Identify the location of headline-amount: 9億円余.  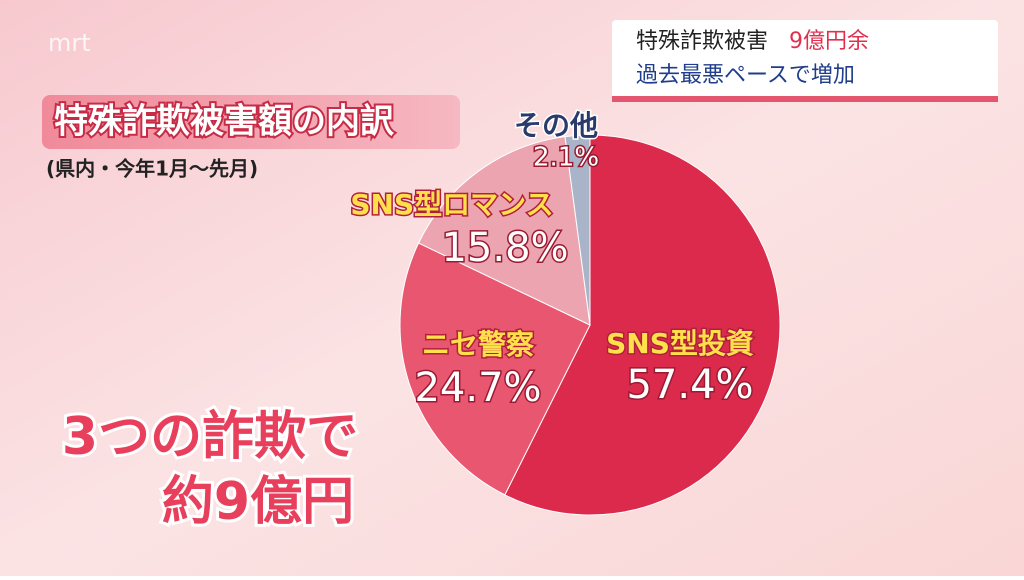
(829, 41).